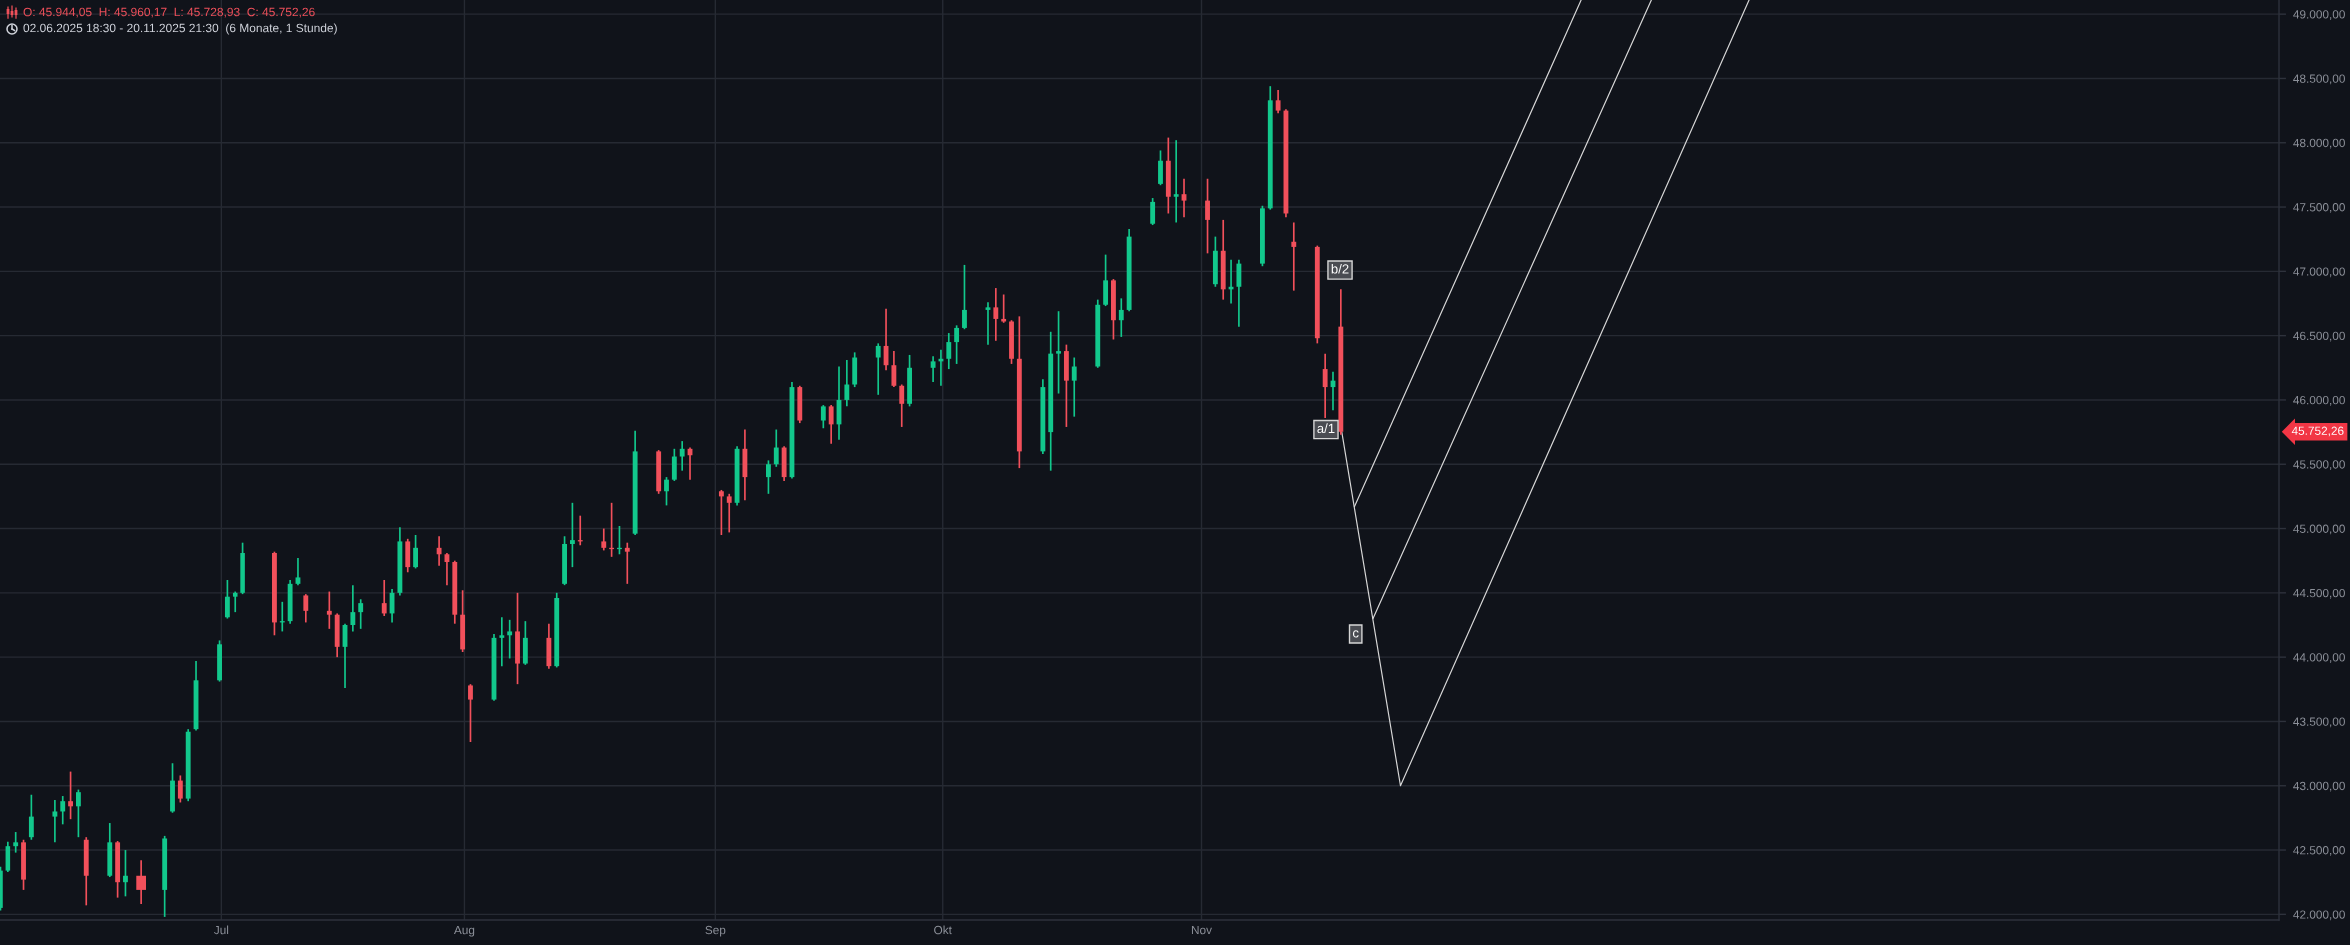 The height and width of the screenshot is (945, 2350). Describe the element at coordinates (2319, 851) in the screenshot. I see `y-tick-label: 42.500,00` at that location.